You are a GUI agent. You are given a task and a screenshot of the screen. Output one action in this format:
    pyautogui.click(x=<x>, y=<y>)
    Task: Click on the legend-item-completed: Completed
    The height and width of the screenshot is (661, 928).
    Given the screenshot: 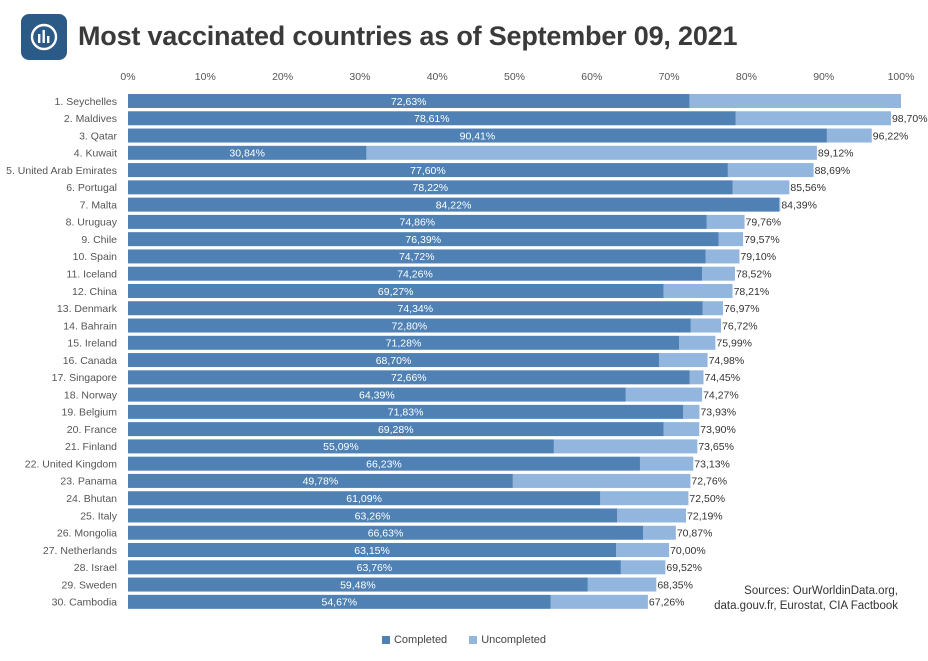 What is the action you would take?
    pyautogui.click(x=414, y=640)
    